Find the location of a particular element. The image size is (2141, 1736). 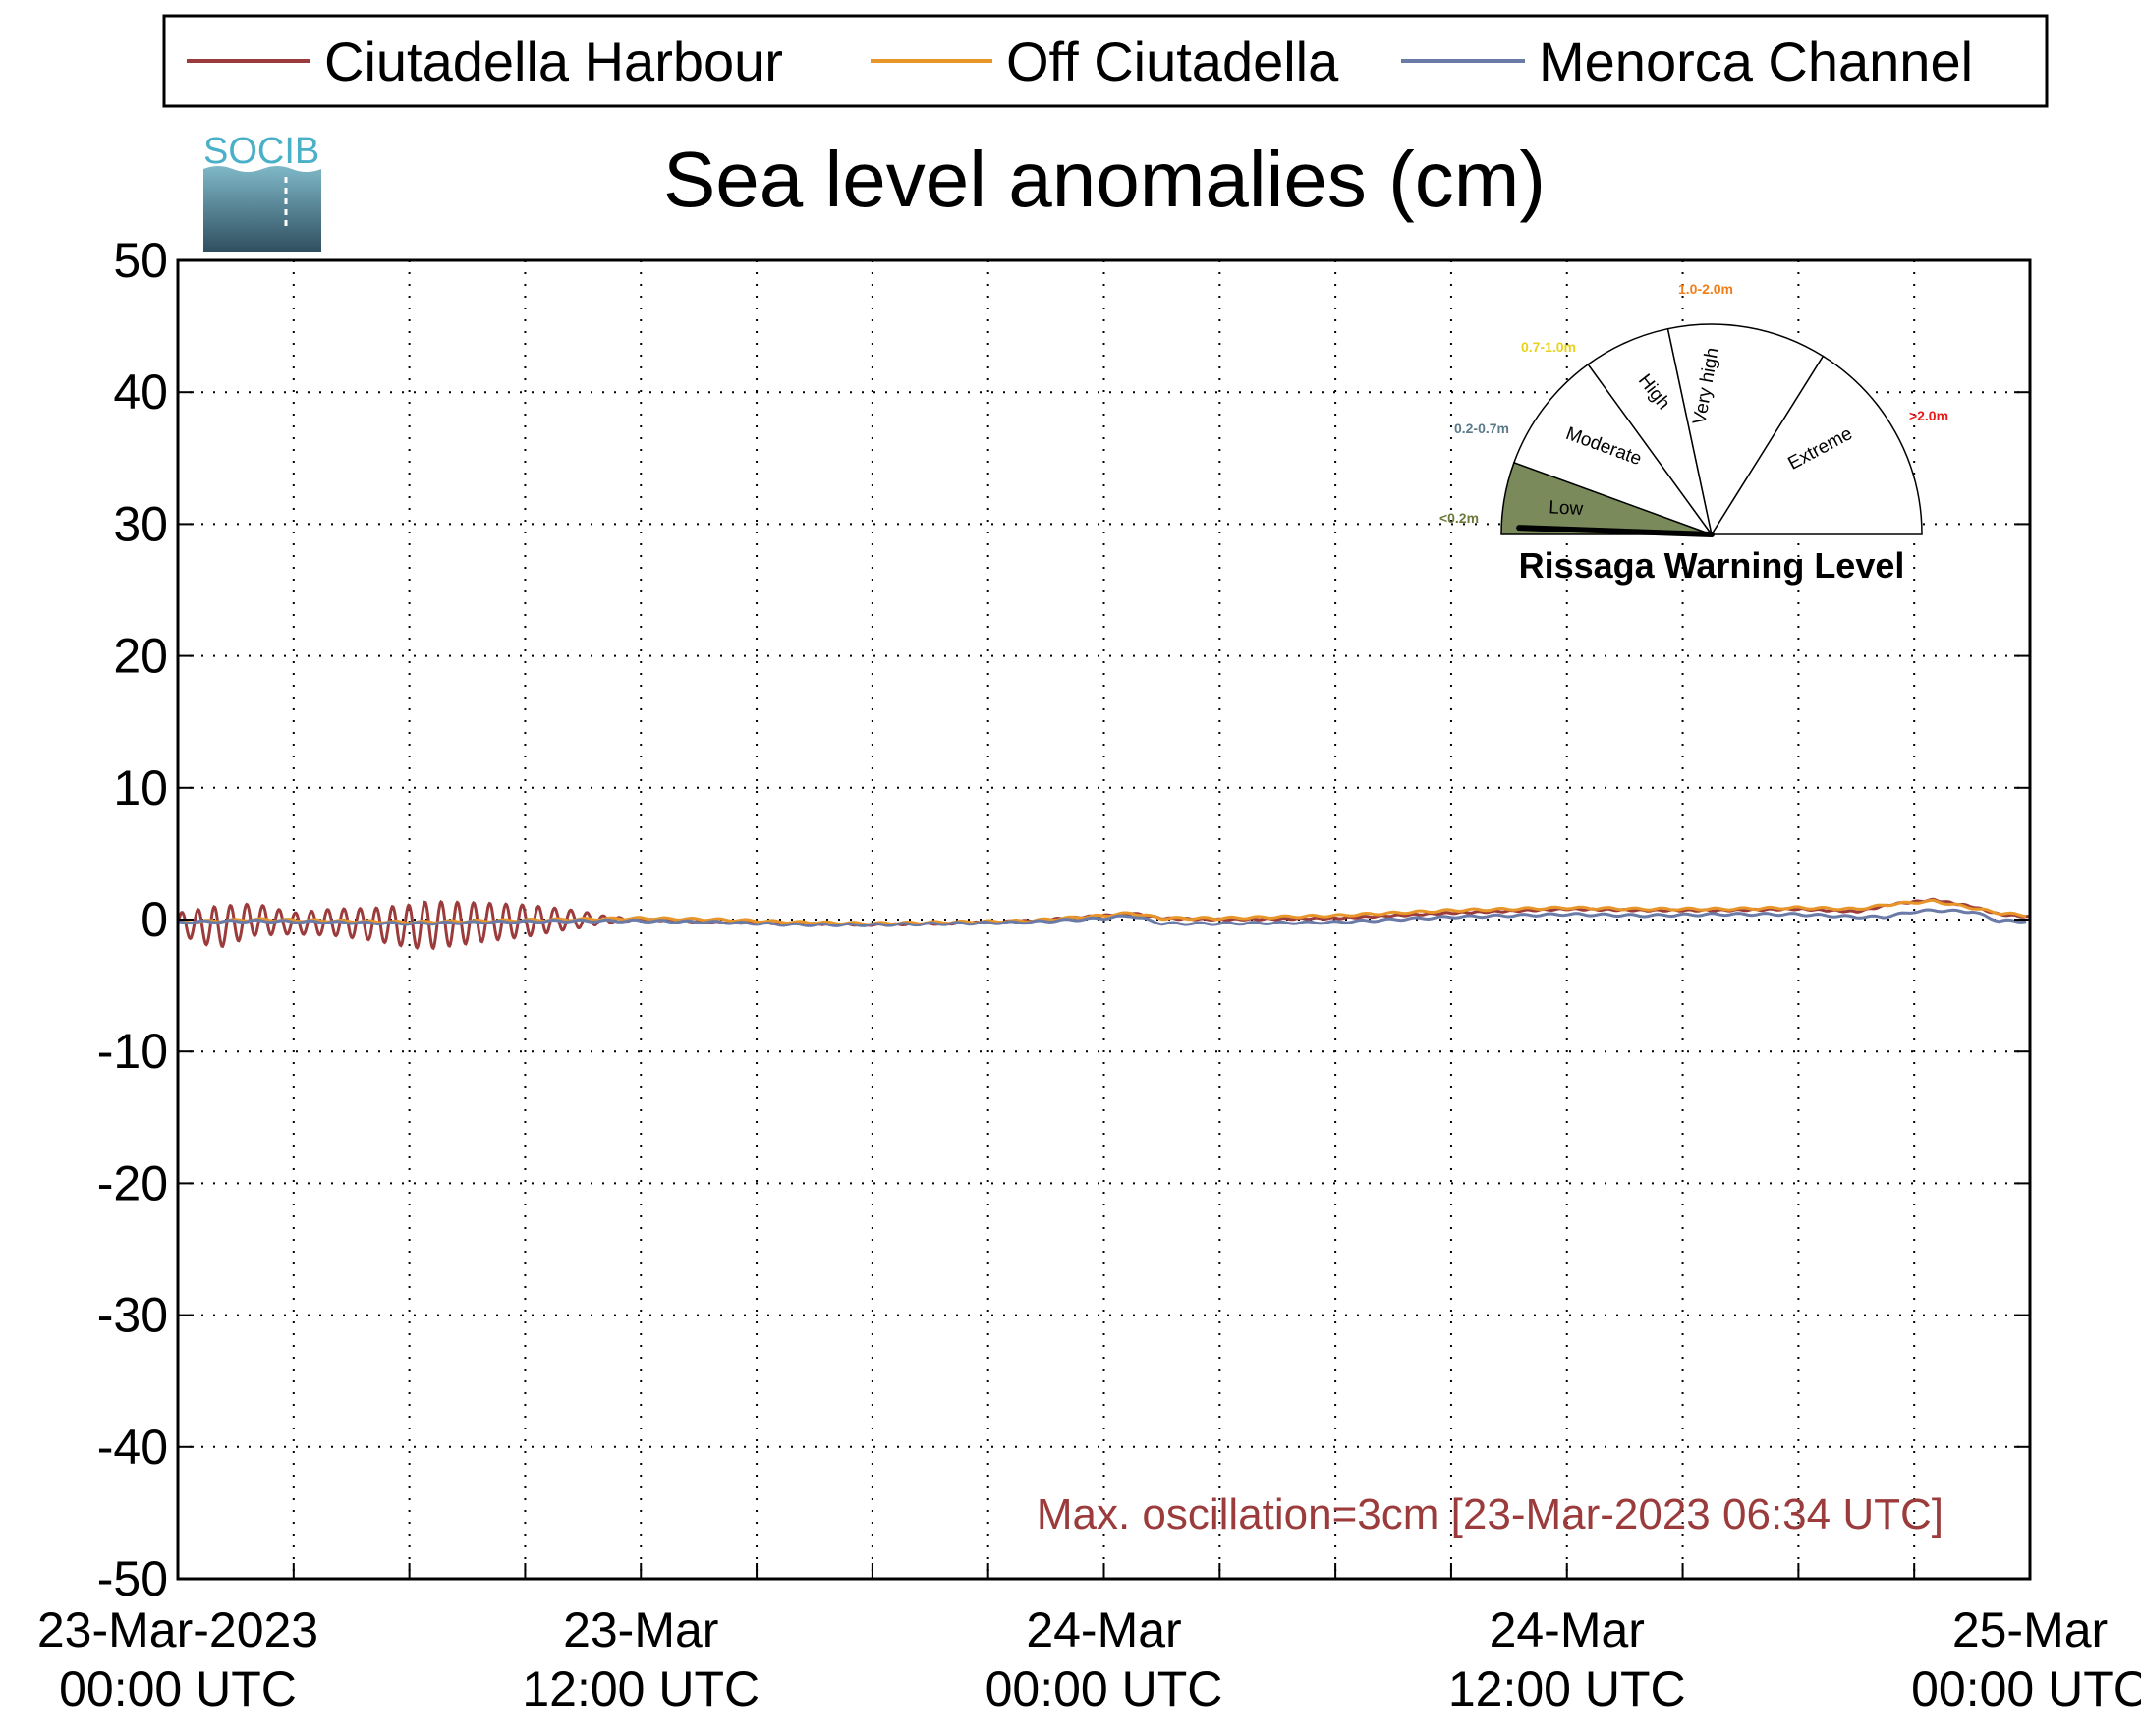

gauge-needle is located at coordinates (1615, 531).